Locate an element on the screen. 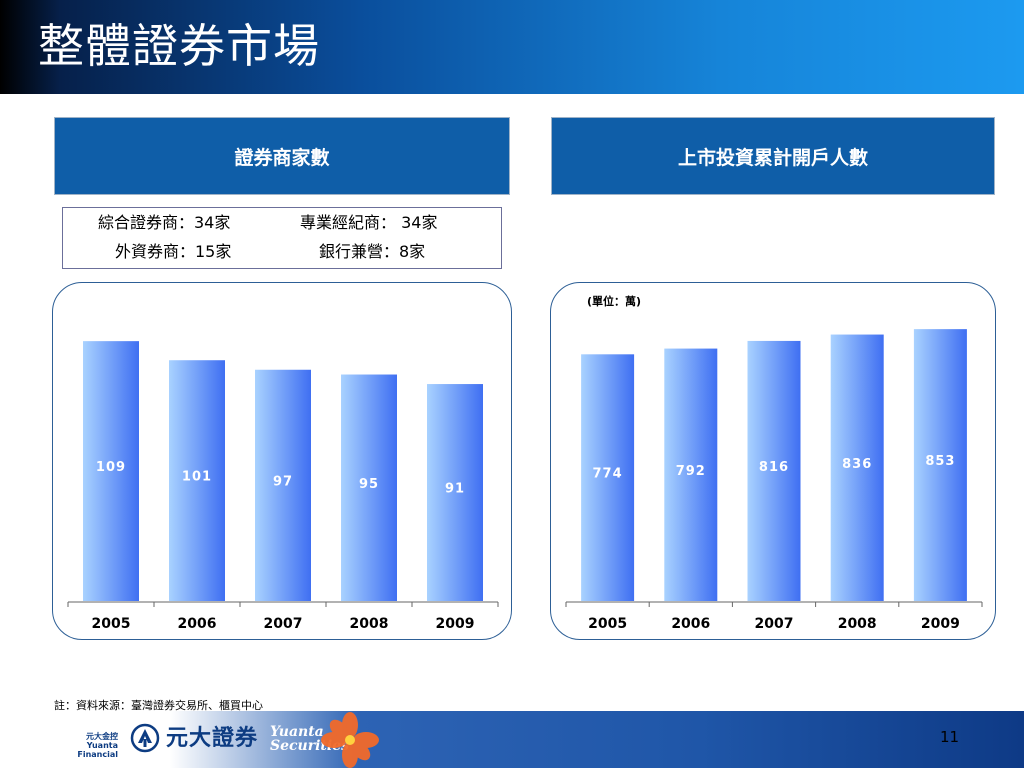 The height and width of the screenshot is (768, 1024). accounts-bar-2008 is located at coordinates (857, 467).